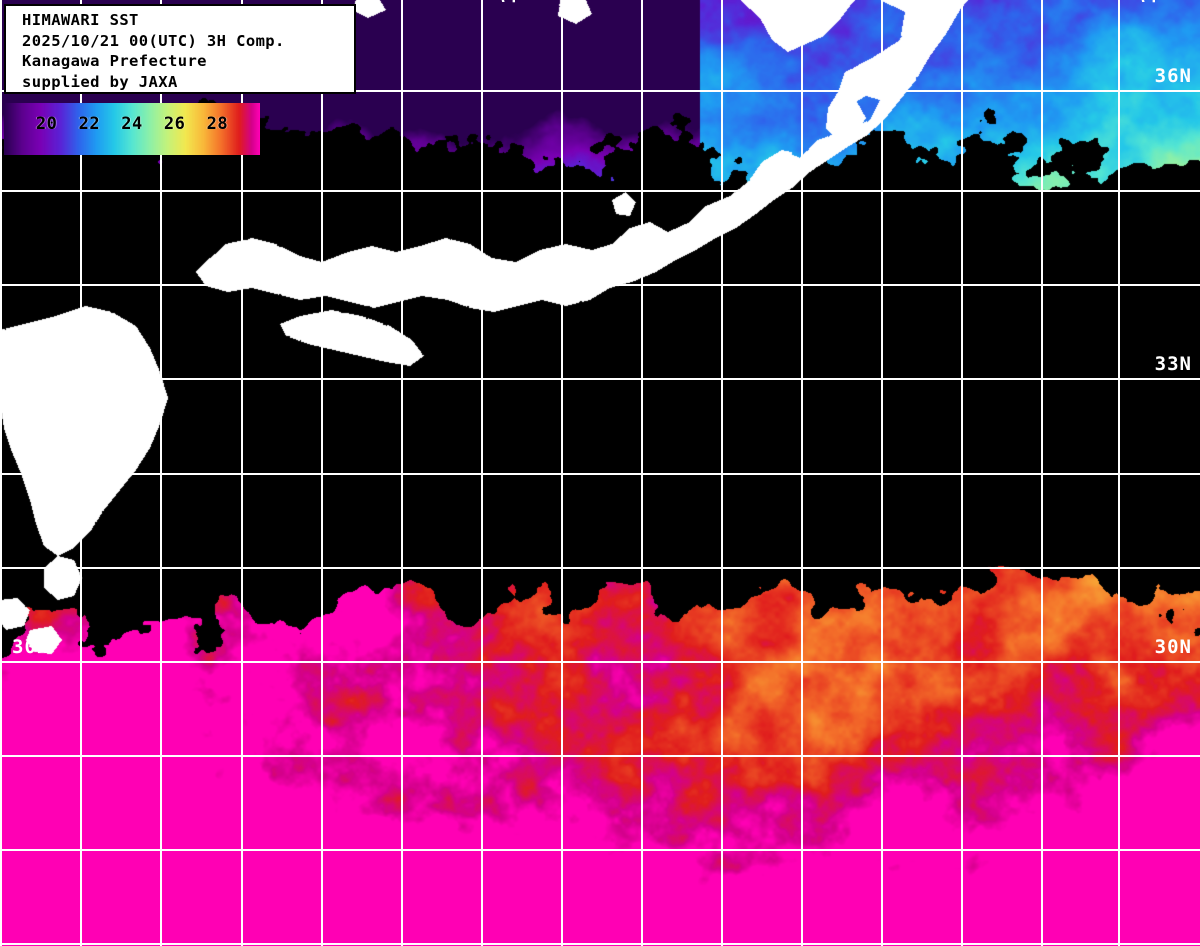 Image resolution: width=1200 pixels, height=946 pixels. What do you see at coordinates (89, 124) in the screenshot?
I see `colorbar-tick-22: 22` at bounding box center [89, 124].